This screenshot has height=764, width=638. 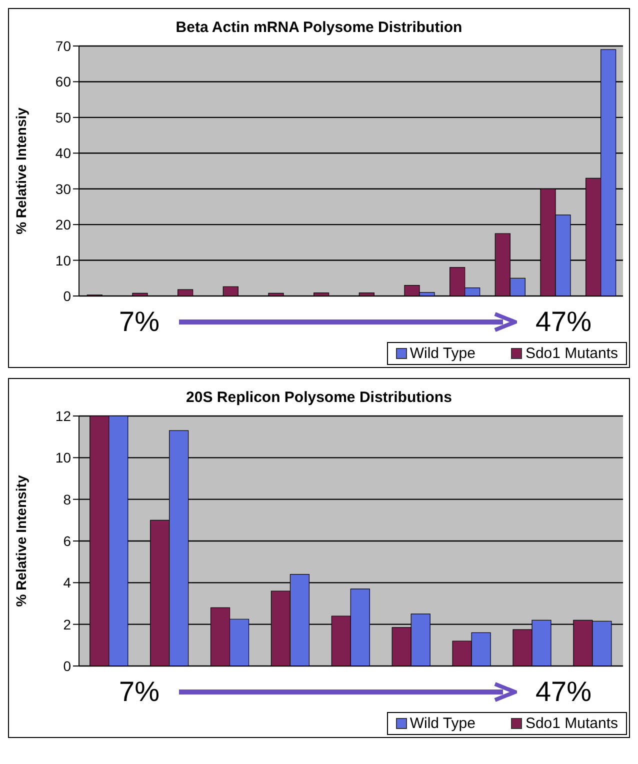 I want to click on y-tick-label: 2, so click(x=67, y=624).